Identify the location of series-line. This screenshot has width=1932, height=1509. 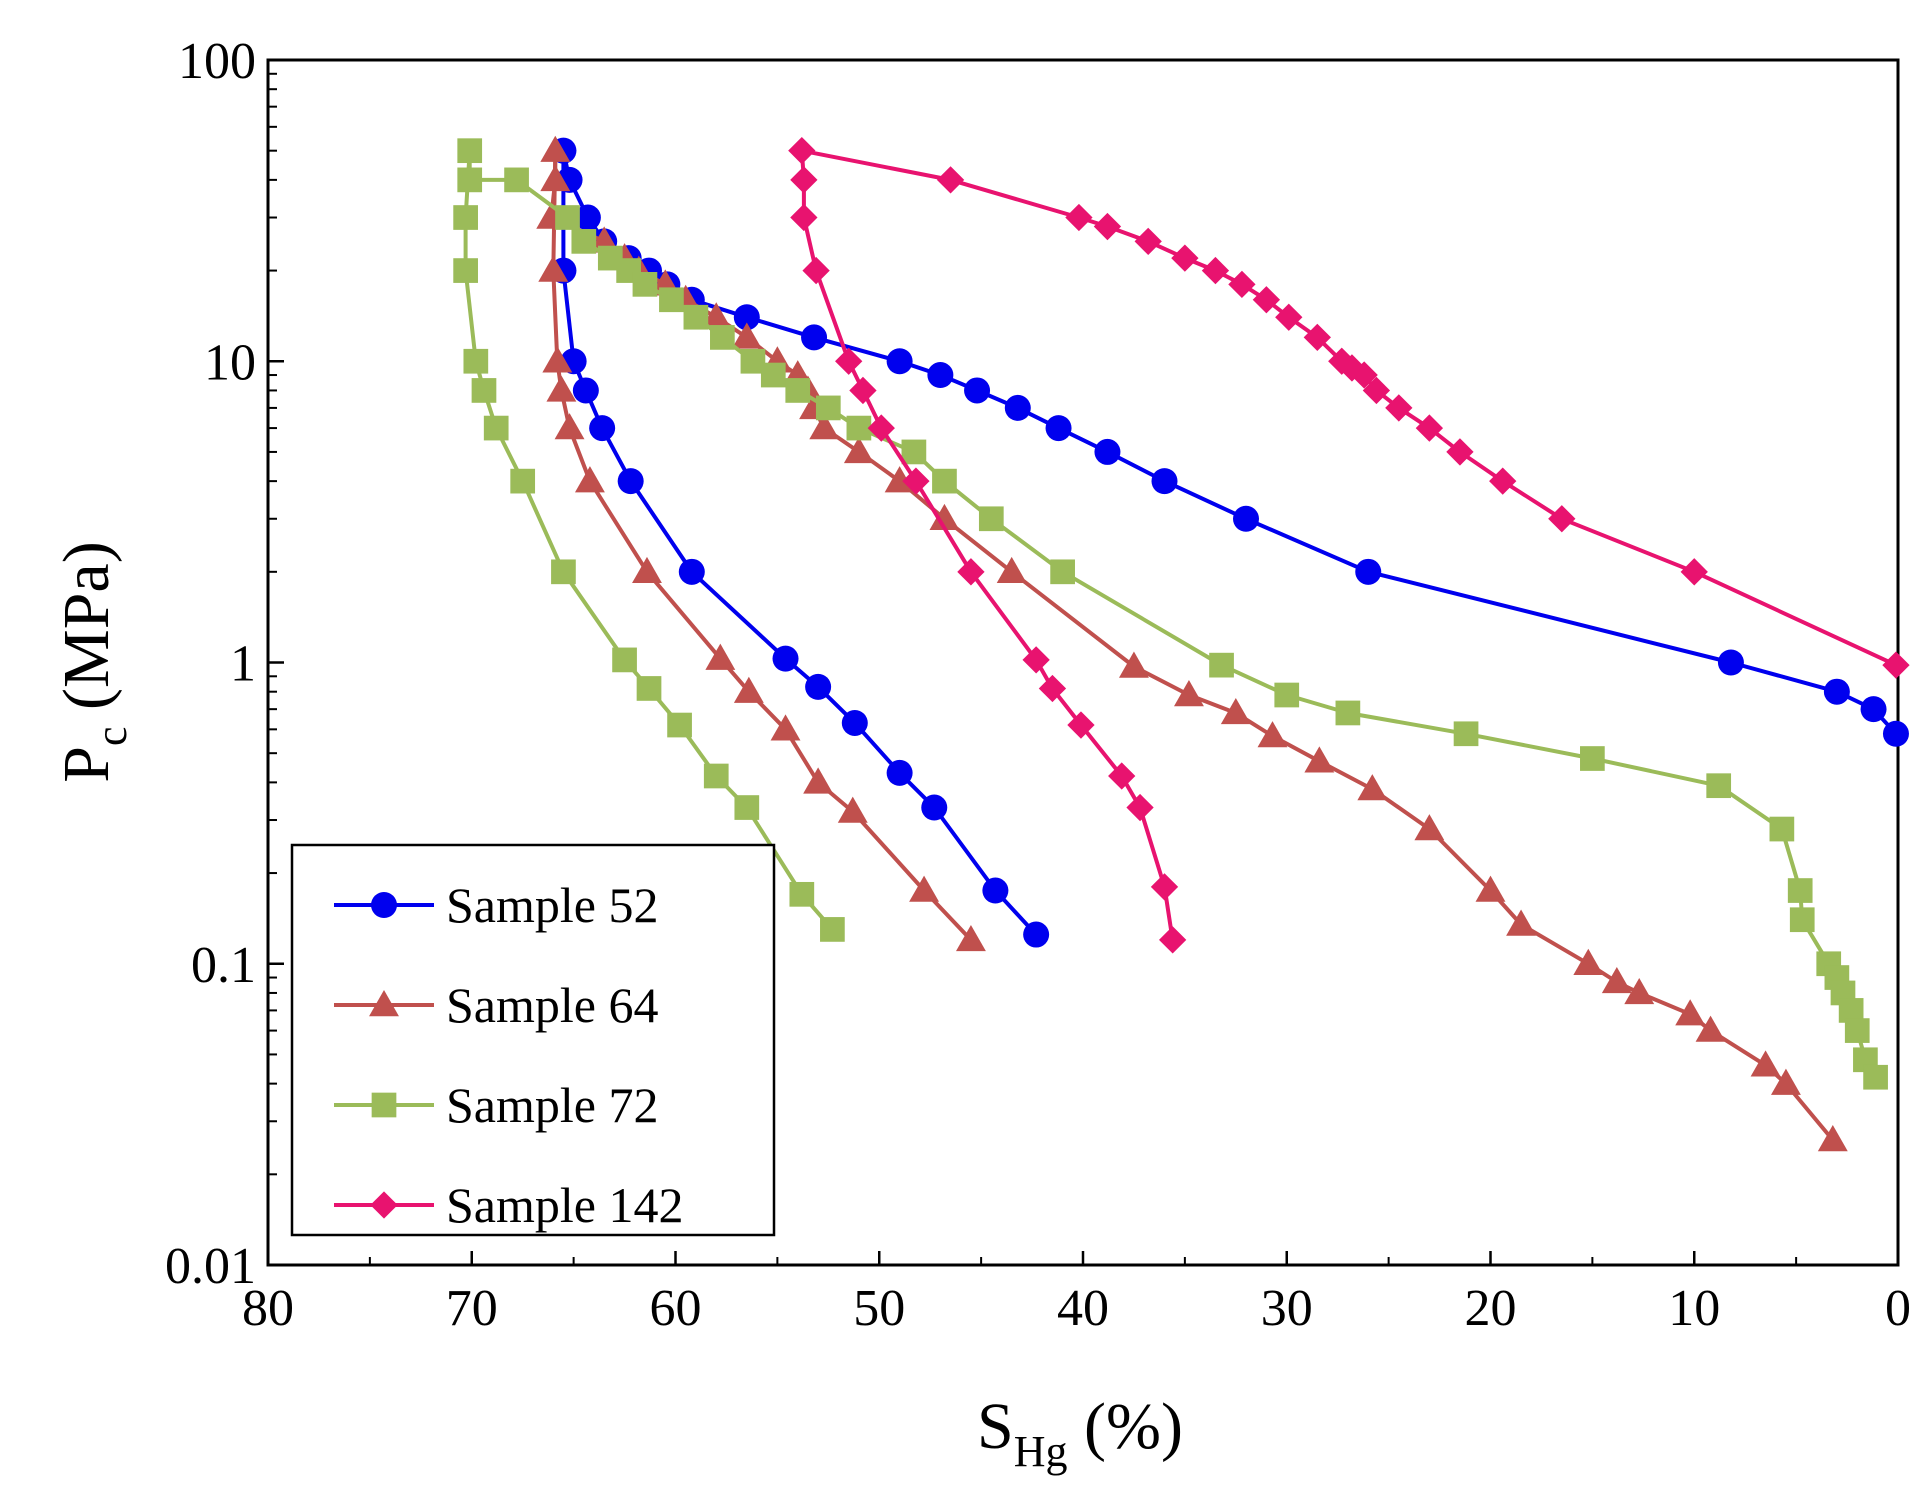
(987, 545).